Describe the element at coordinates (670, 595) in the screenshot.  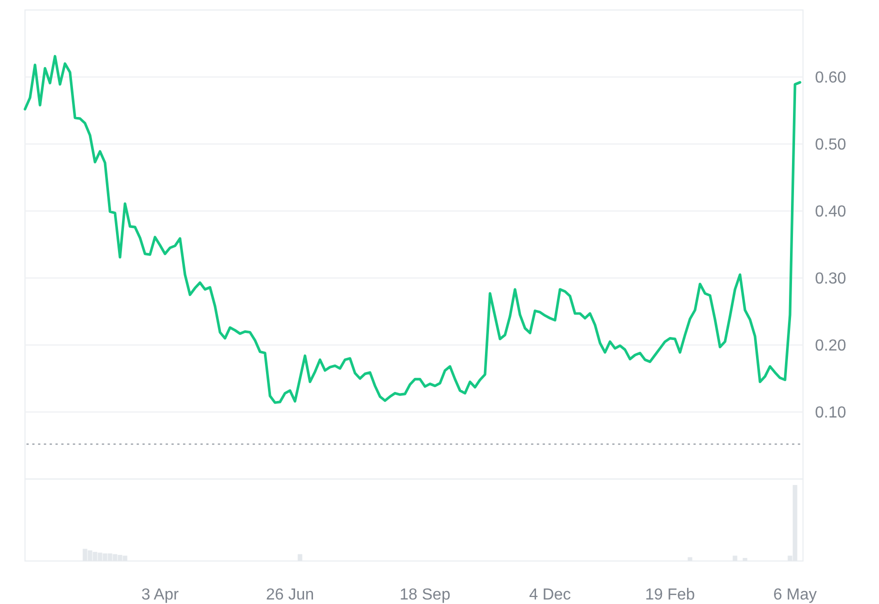
I see `x-tick-label: 19 Feb` at that location.